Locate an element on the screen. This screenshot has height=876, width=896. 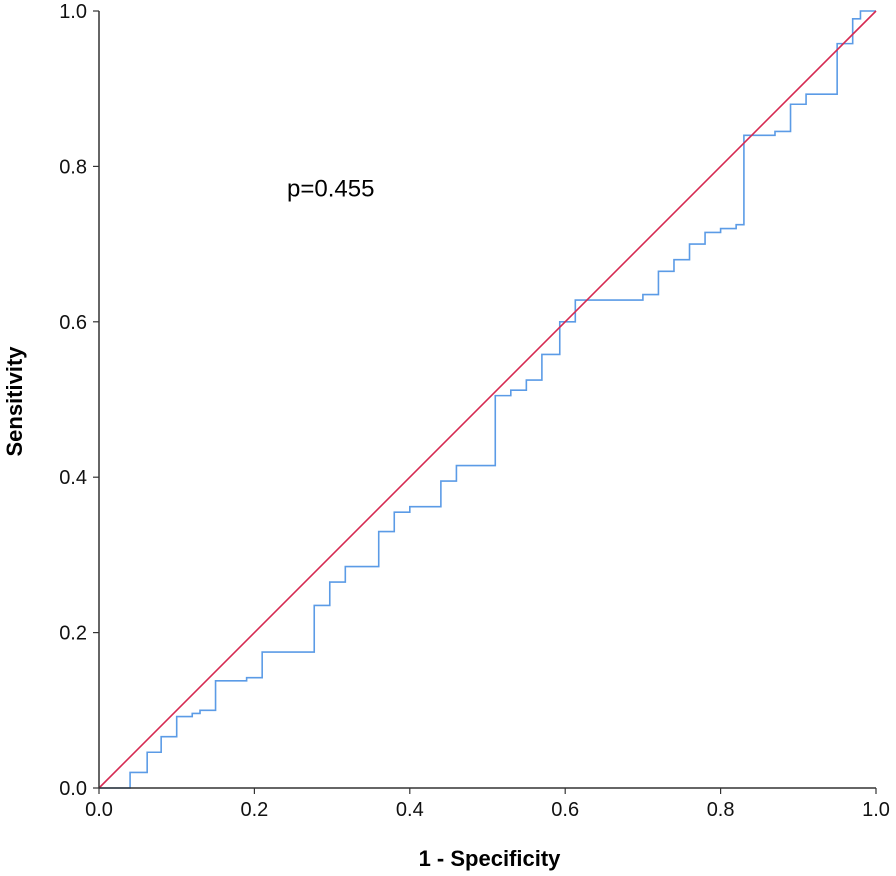
x-tick-label: 0.4 is located at coordinates (410, 810).